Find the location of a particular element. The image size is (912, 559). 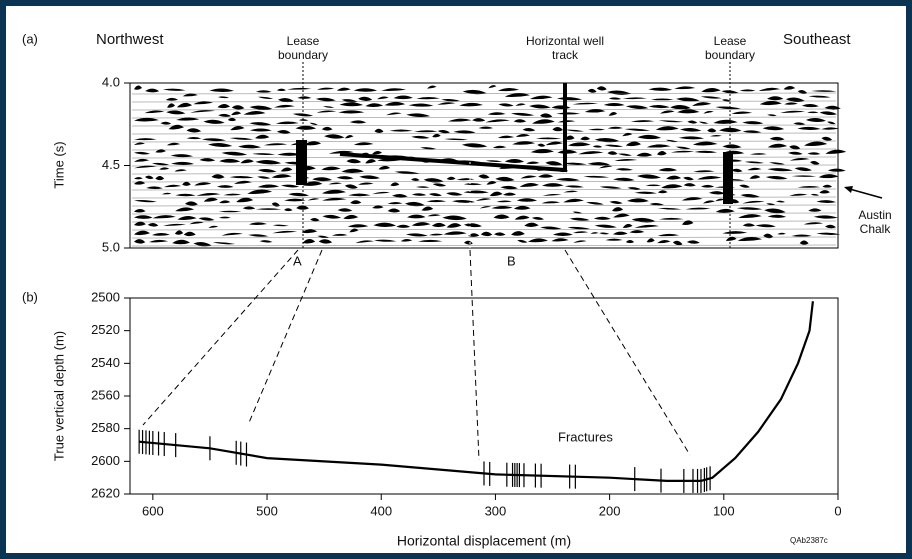

well-track is located at coordinates (453, 128).